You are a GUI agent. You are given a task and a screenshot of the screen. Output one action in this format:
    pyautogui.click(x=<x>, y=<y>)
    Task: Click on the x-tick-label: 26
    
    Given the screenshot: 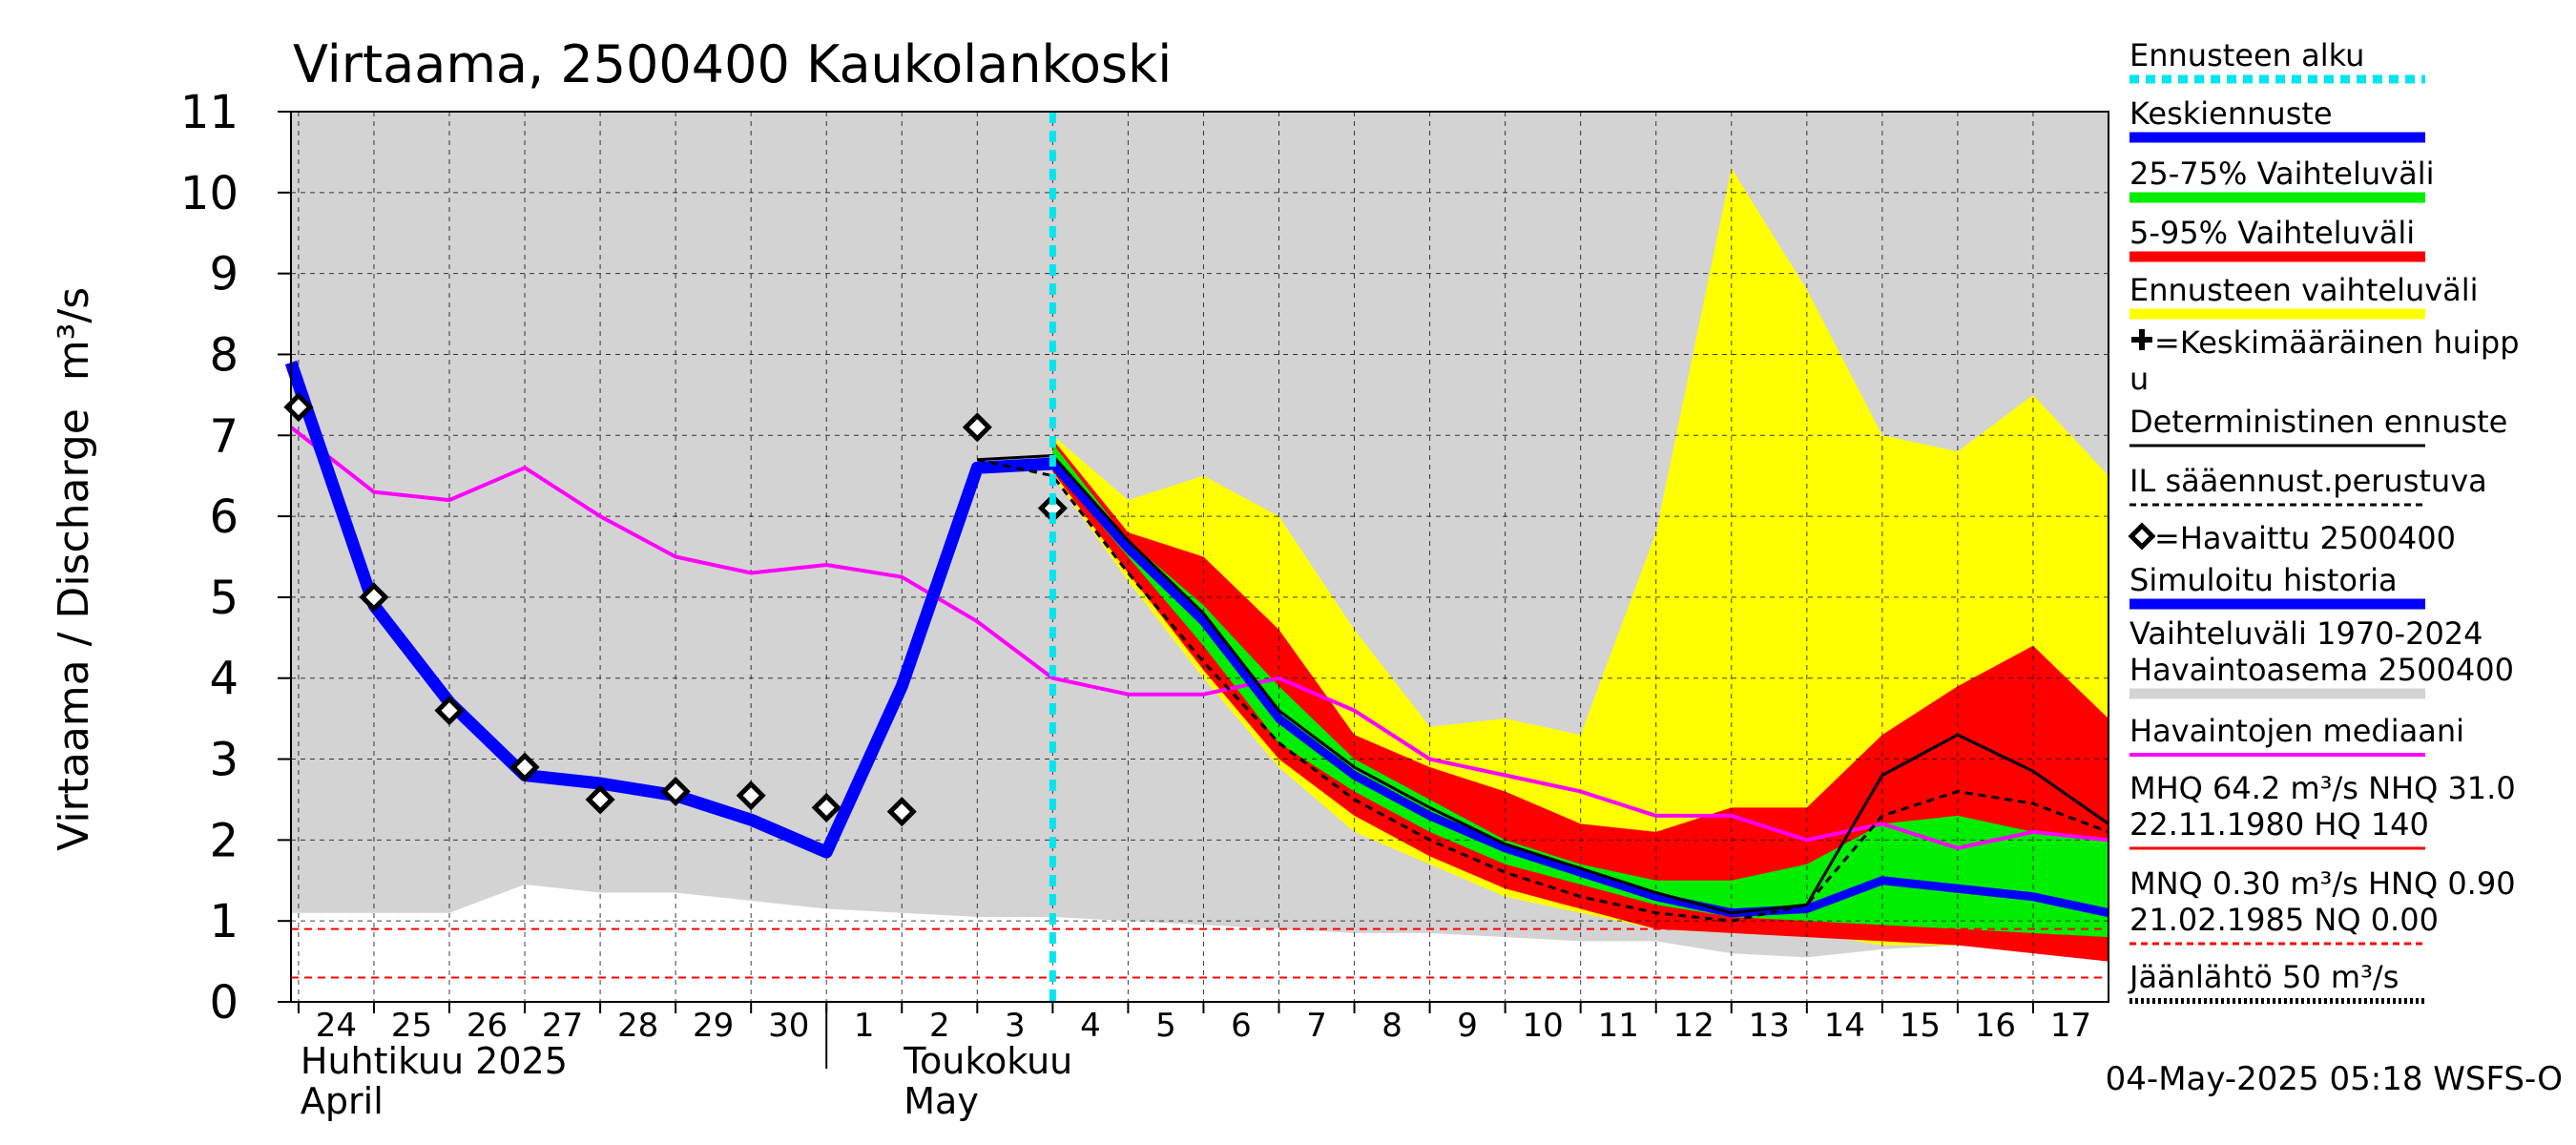 What is the action you would take?
    pyautogui.click(x=487, y=1026)
    